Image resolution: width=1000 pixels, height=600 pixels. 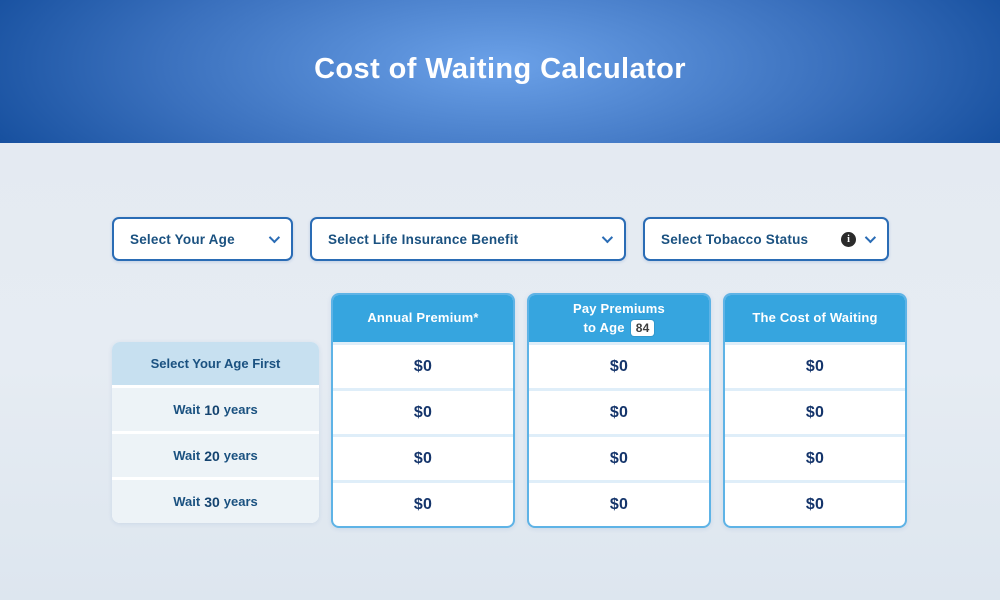 I want to click on column-pay-premiums-to-age: Pay Premiums to Age 84 $0 $0 $0 $0, so click(x=619, y=410).